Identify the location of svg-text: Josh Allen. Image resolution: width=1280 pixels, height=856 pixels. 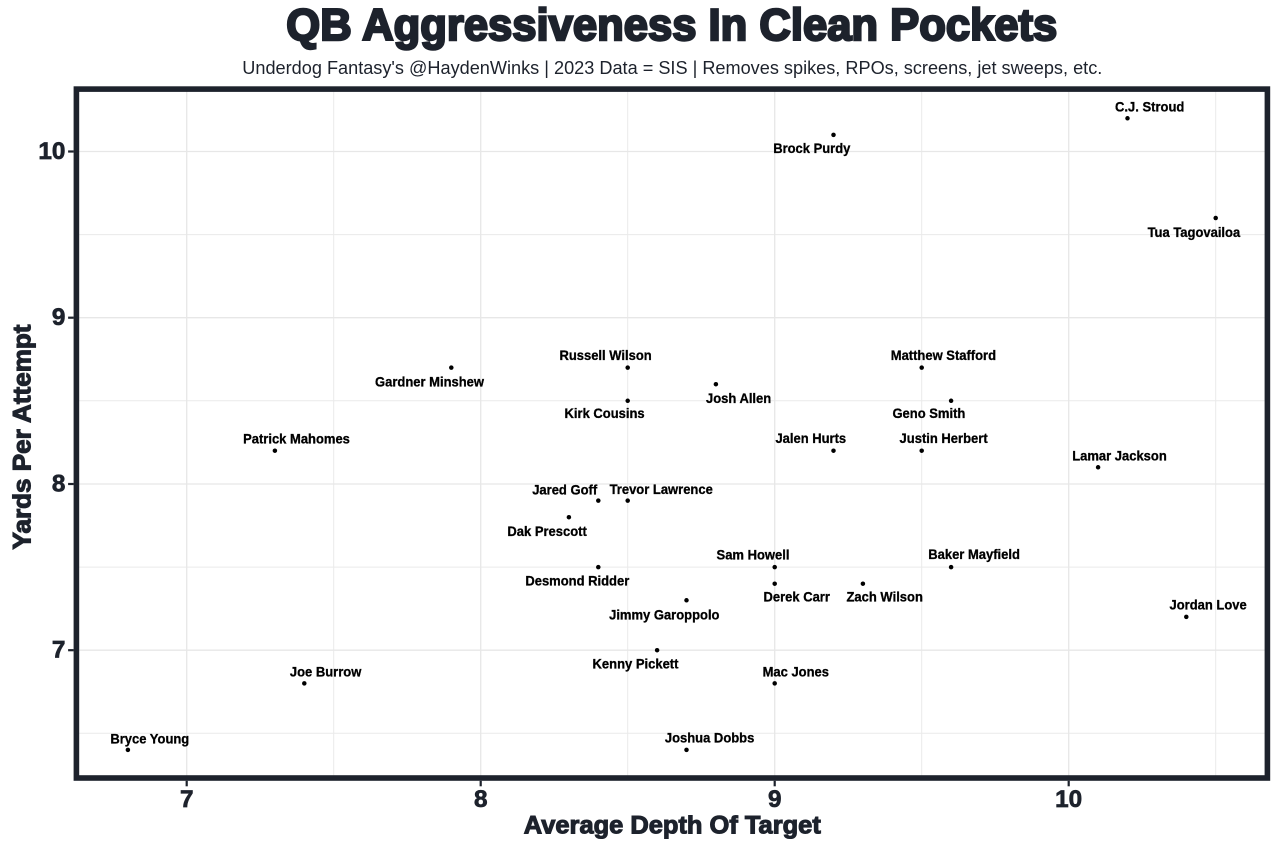
(738, 398).